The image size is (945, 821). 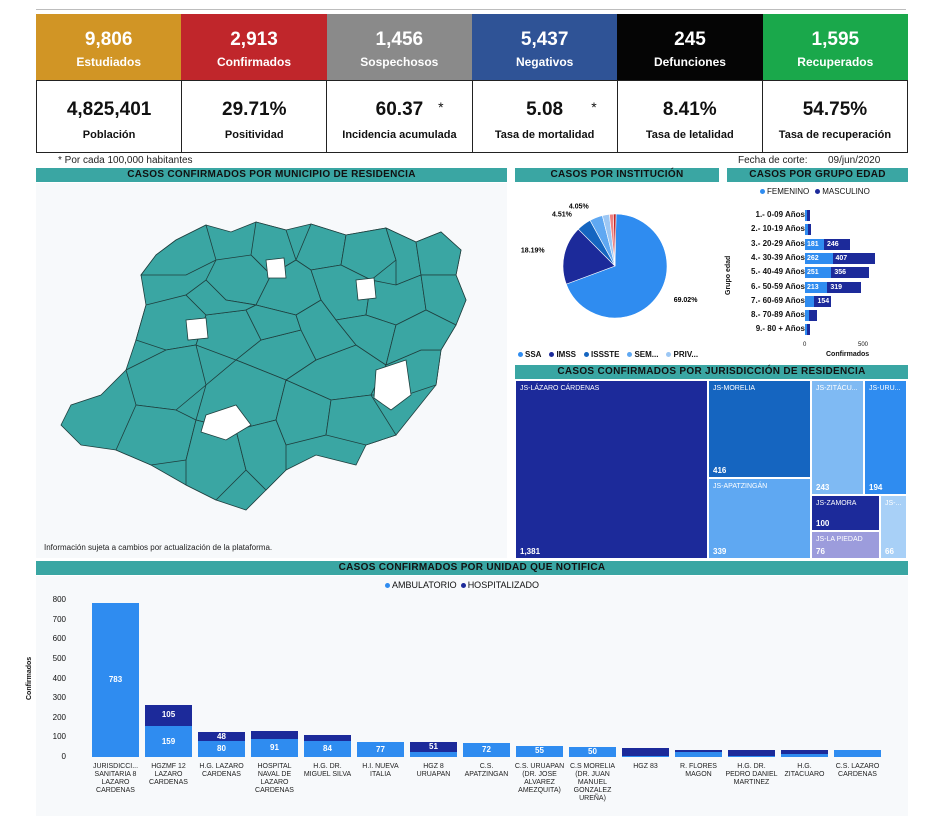 I want to click on bar-ambulatorio: 84, so click(x=327, y=748).